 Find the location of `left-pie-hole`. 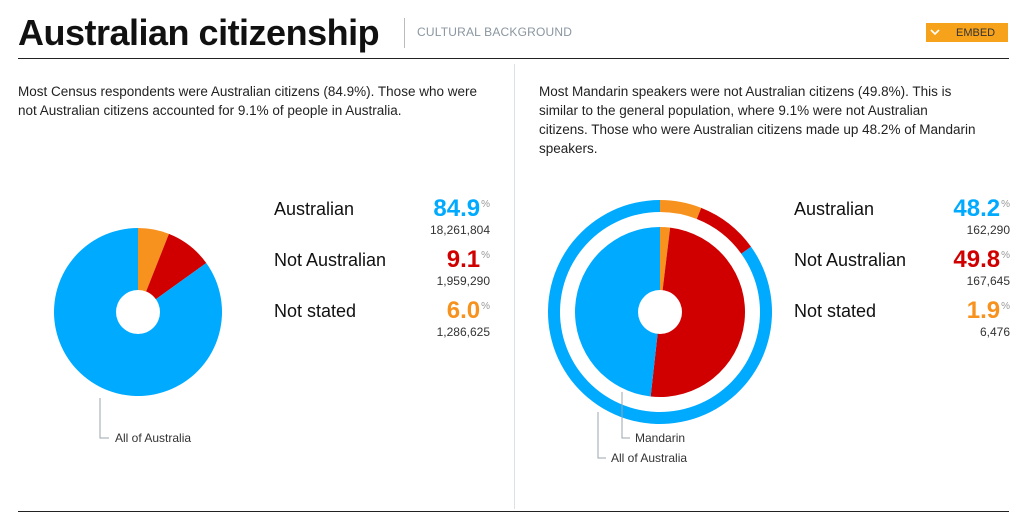

left-pie-hole is located at coordinates (138, 312).